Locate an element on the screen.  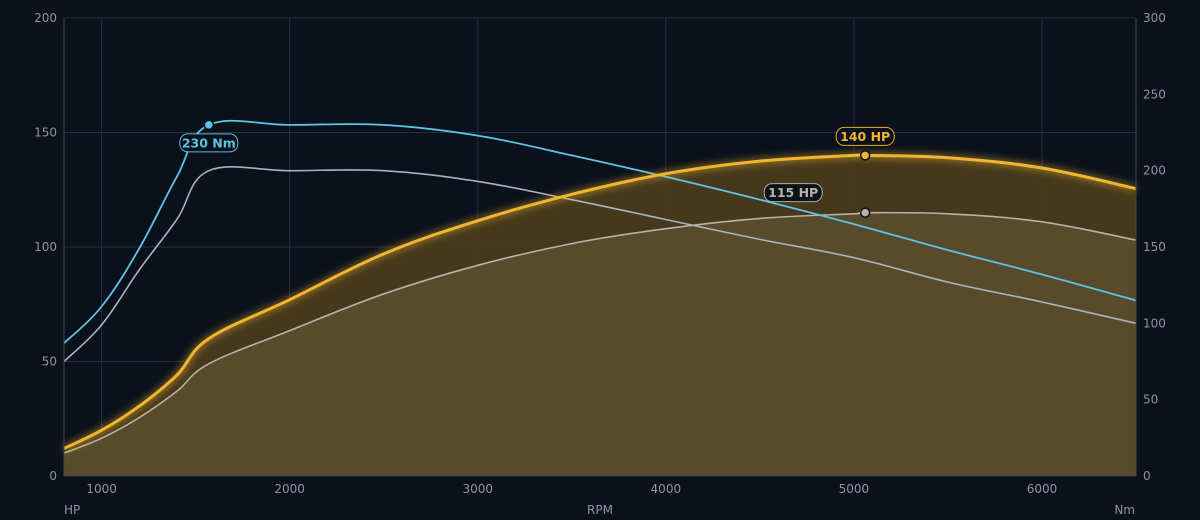
y-left-tick-label: 150 is located at coordinates (45, 133).